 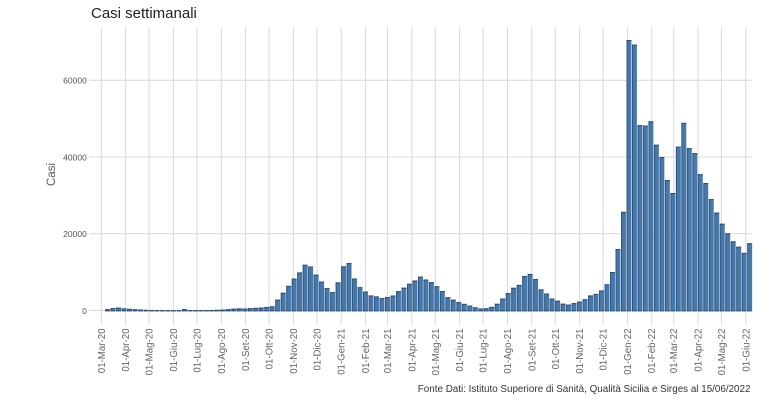 I want to click on svg-text: 01-Mar-21, so click(x=388, y=351).